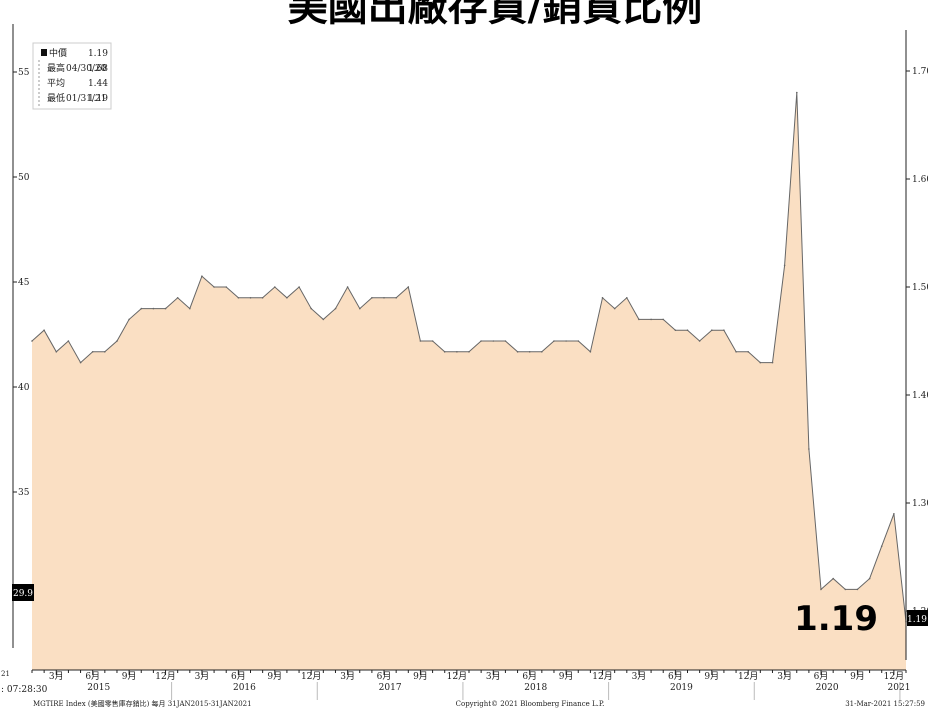  I want to click on legend-row-0-value: 1.19, so click(98, 54).